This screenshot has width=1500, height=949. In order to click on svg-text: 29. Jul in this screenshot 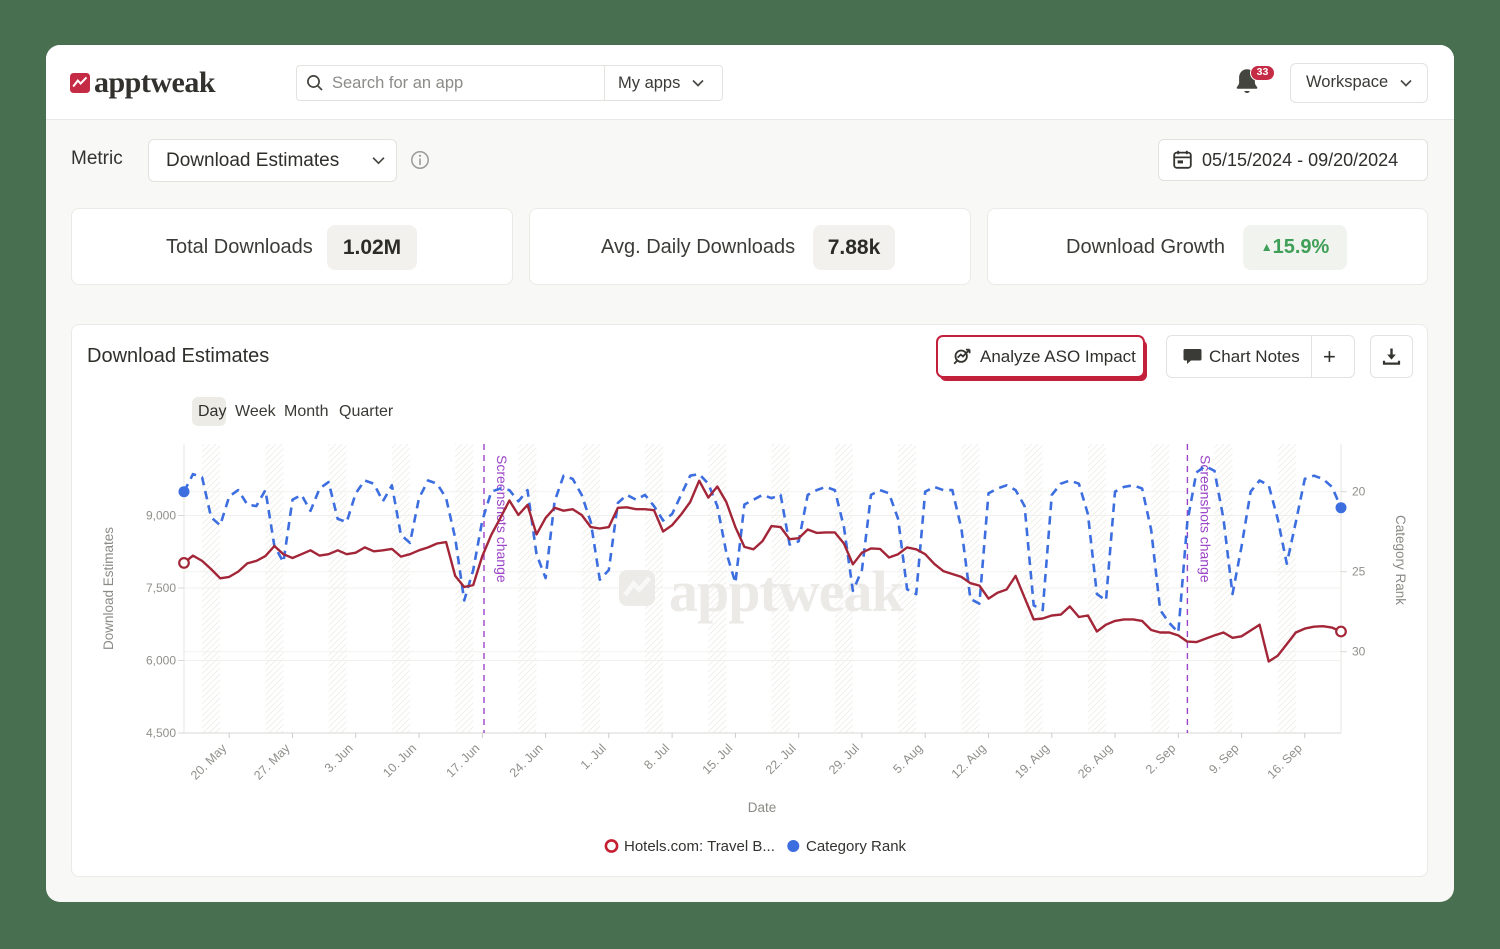, I will do `click(844, 759)`.